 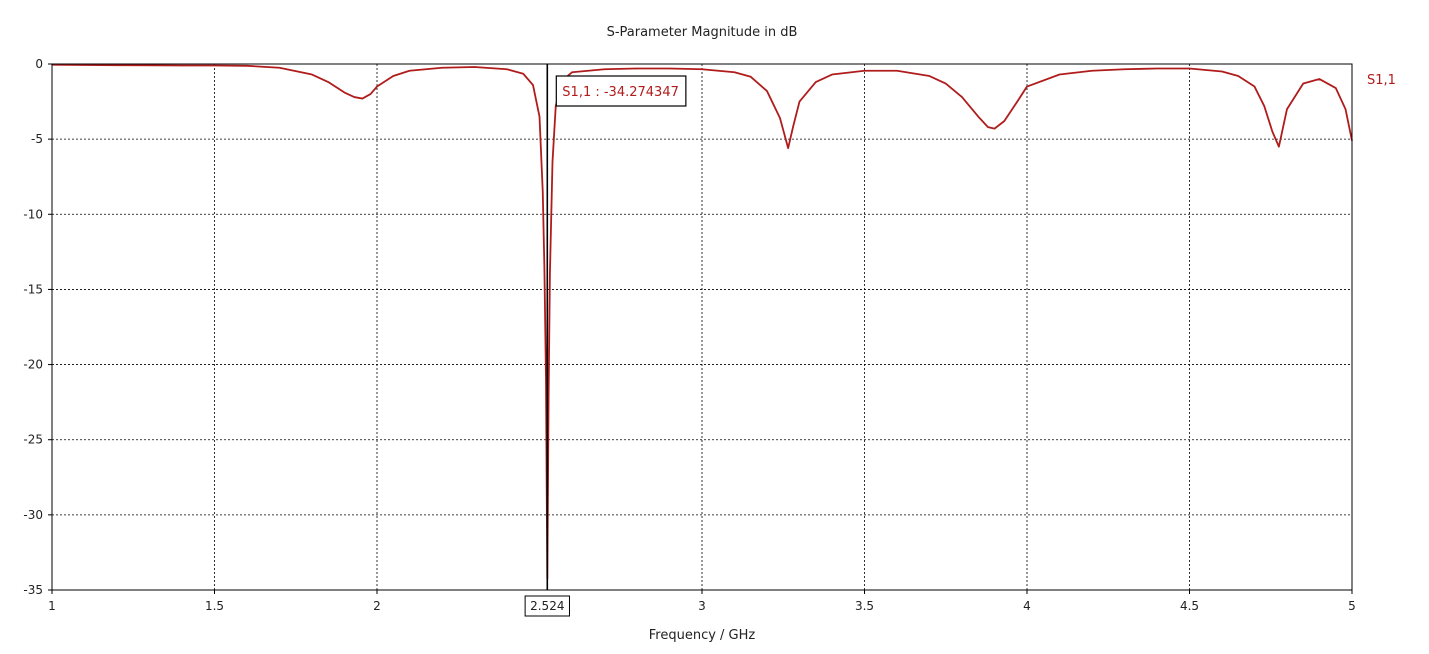 What do you see at coordinates (702, 606) in the screenshot?
I see `x-tick-label: 3` at bounding box center [702, 606].